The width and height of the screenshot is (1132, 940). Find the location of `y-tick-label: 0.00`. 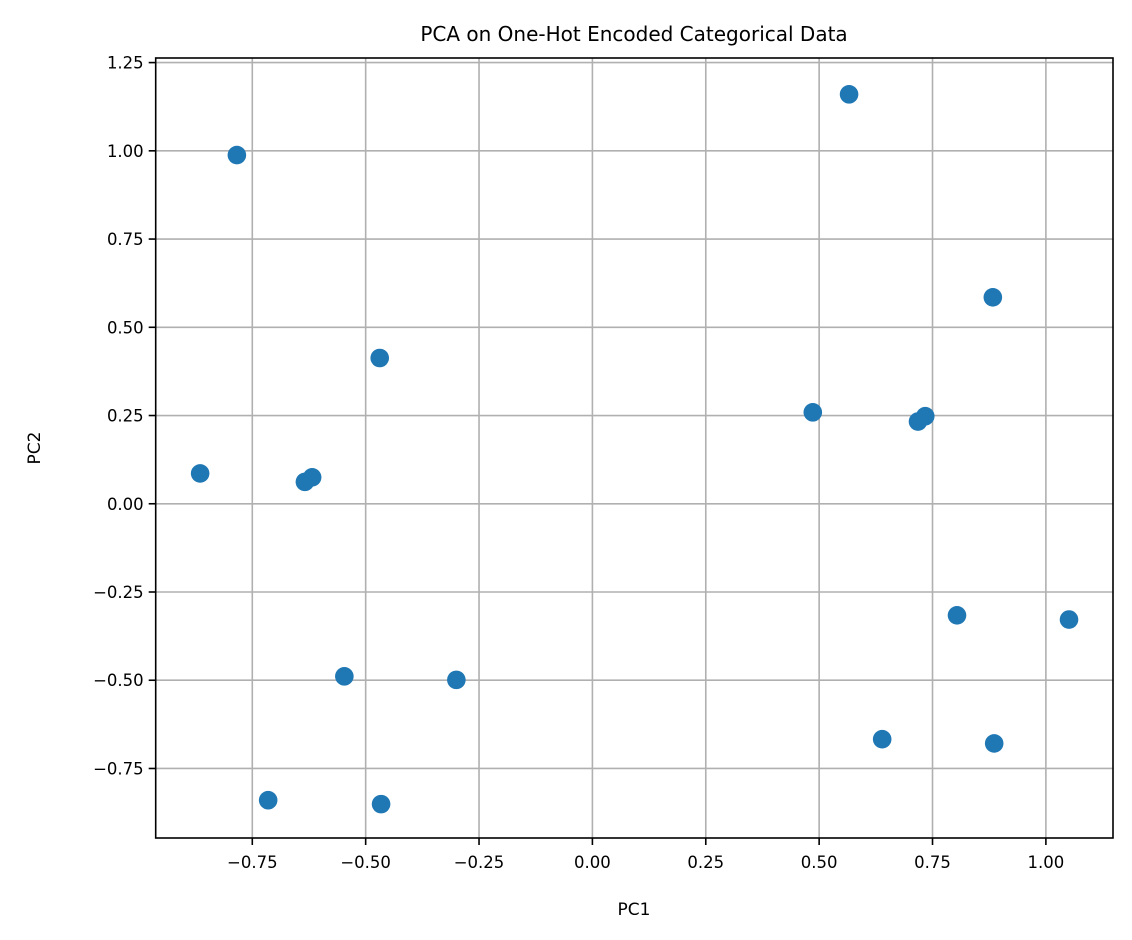

y-tick-label: 0.00 is located at coordinates (125, 504).